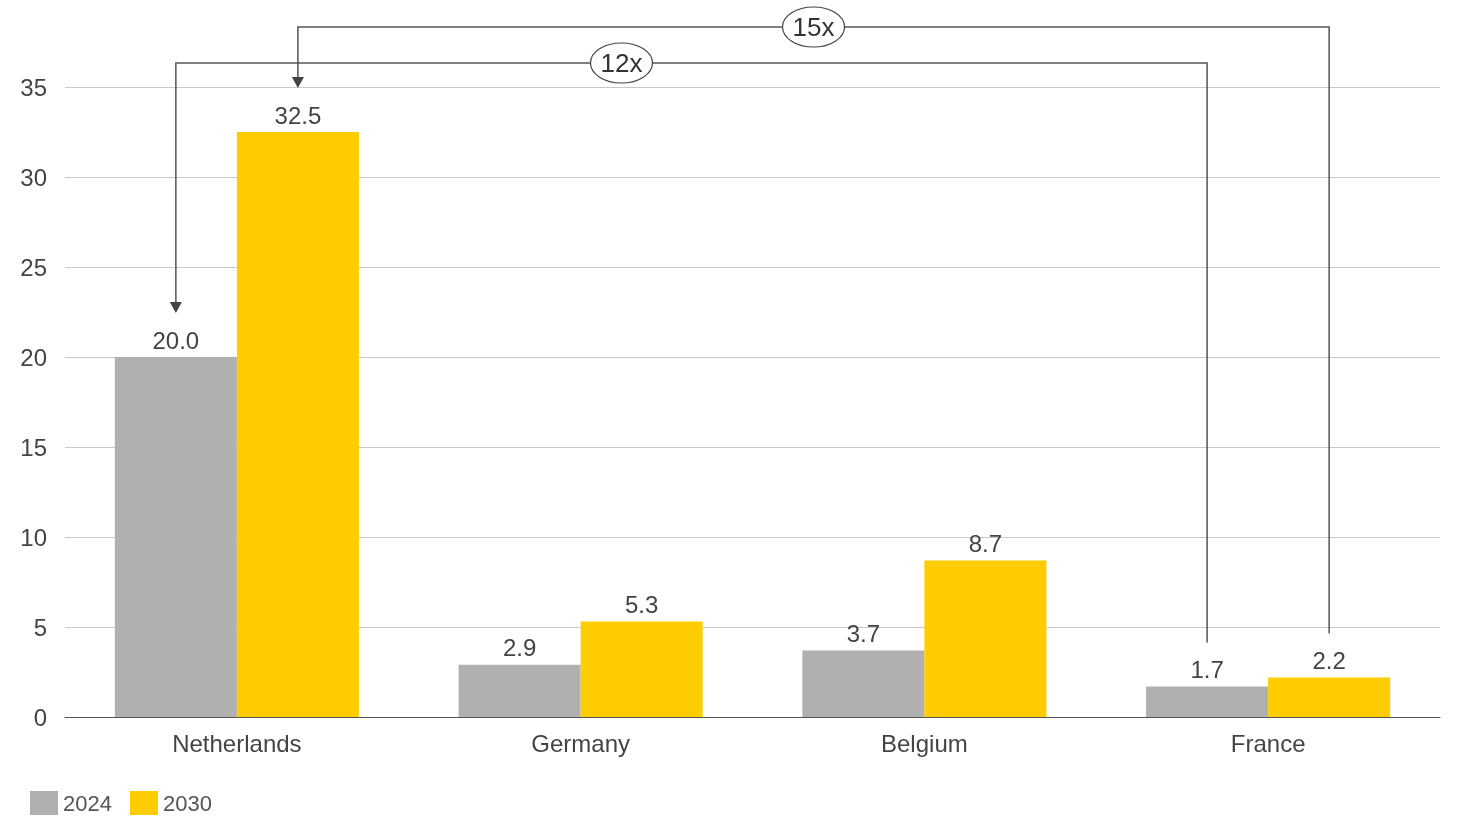  Describe the element at coordinates (40, 627) in the screenshot. I see `y-tick-label: 5` at that location.